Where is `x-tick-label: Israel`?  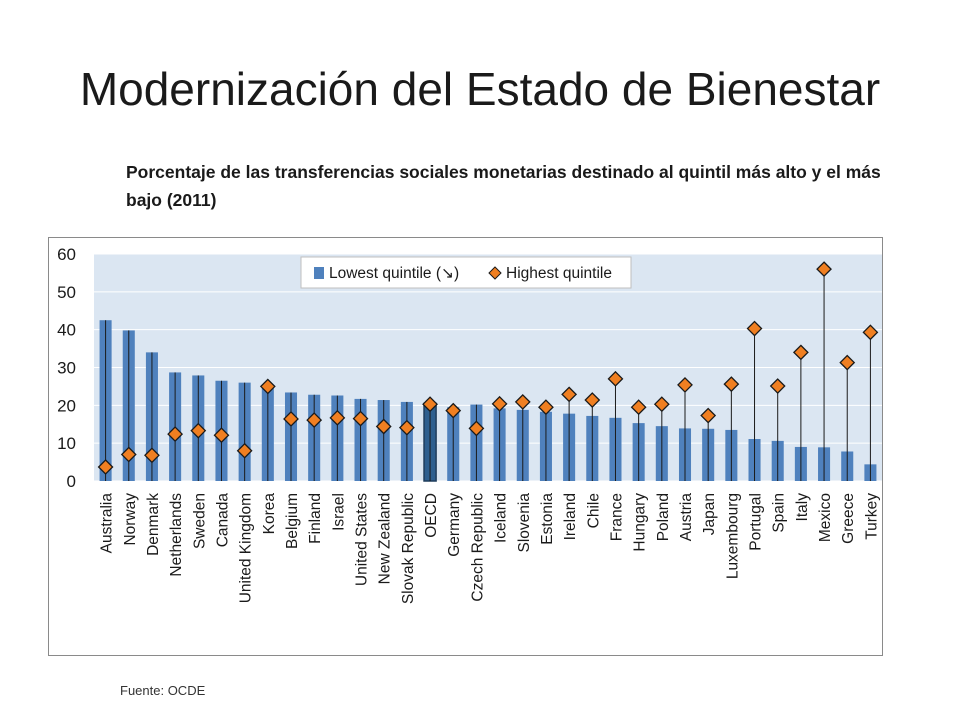 x-tick-label: Israel is located at coordinates (338, 512).